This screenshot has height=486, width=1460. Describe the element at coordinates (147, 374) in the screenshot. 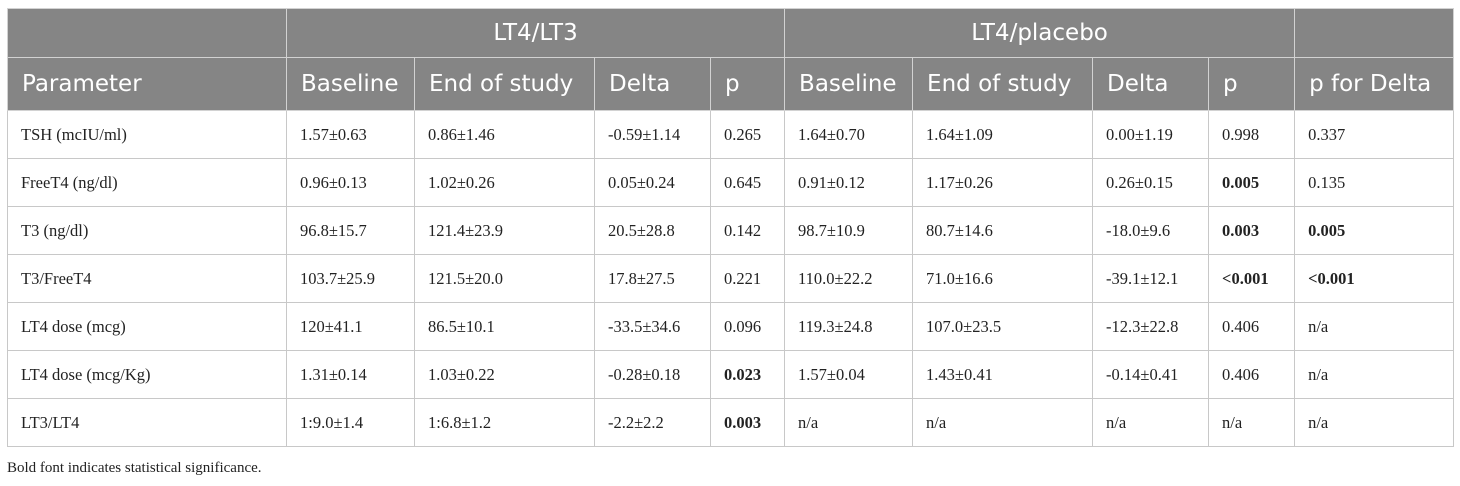

I see `row-parameter-cell: LT4 dose (mcg/Kg)` at that location.